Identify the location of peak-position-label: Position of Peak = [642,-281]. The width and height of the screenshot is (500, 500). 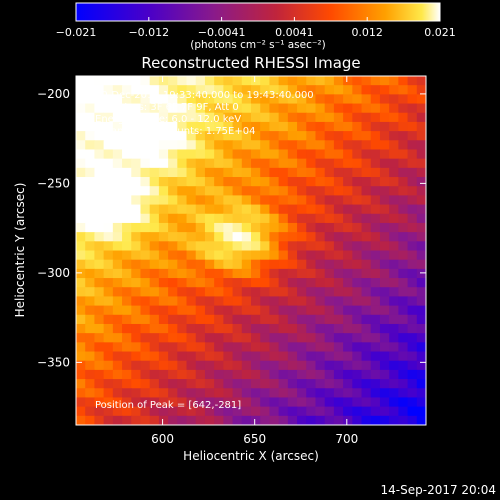
(168, 405).